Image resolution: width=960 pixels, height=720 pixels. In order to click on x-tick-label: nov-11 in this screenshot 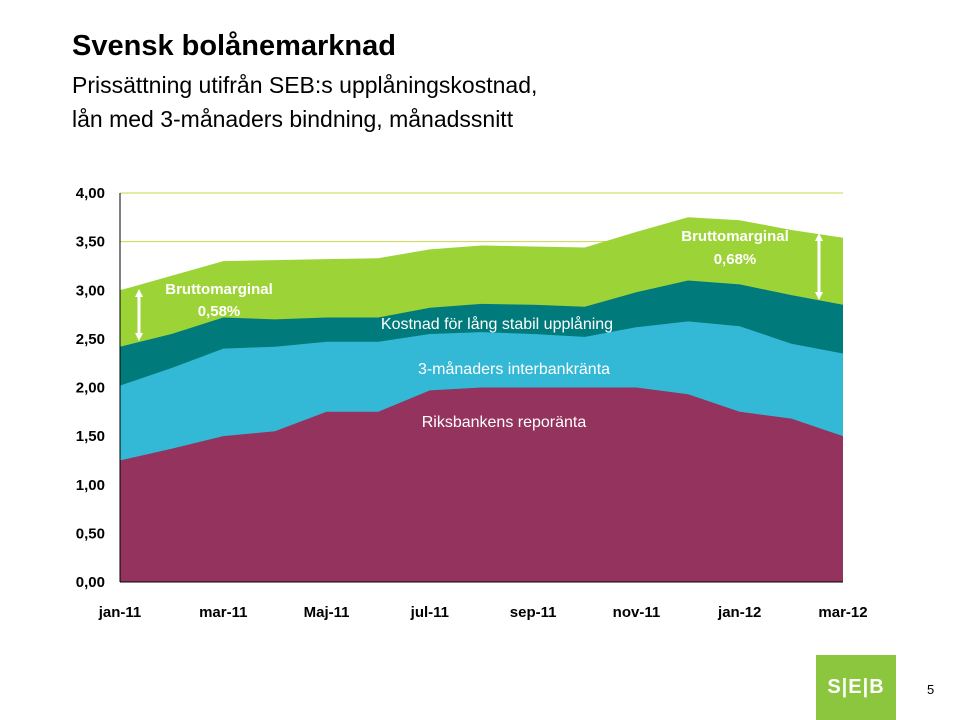, I will do `click(637, 612)`.